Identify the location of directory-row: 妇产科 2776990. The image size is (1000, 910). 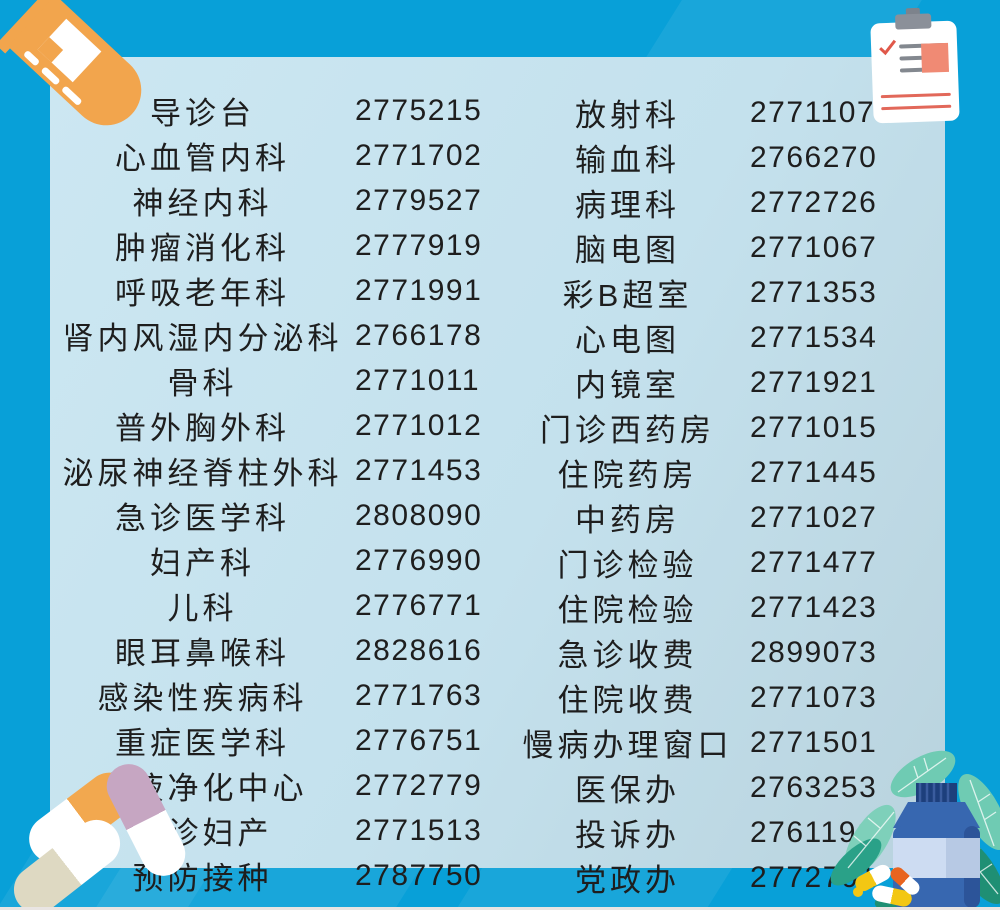
(280, 560).